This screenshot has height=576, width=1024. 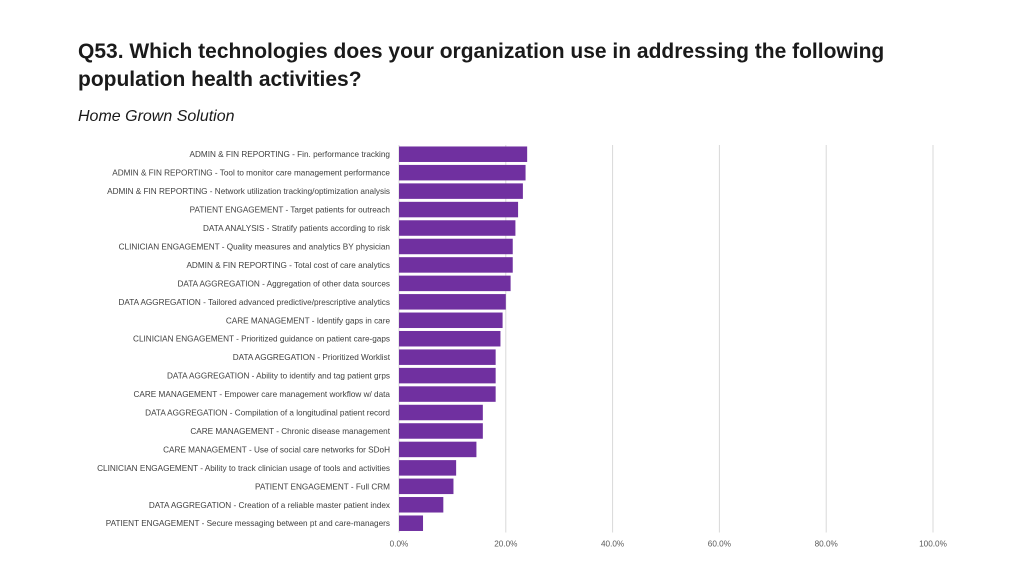 I want to click on x-tick-label: 0.0%, so click(x=399, y=543).